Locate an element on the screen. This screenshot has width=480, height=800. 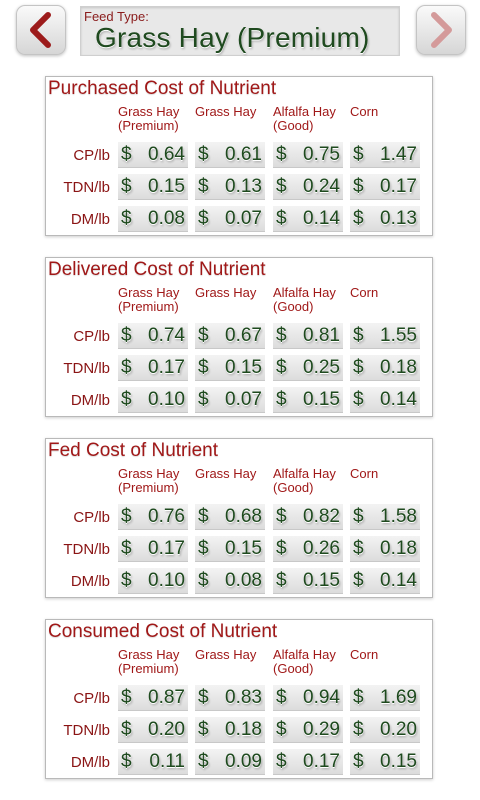
cost-amount: 0.94 is located at coordinates (321, 697).